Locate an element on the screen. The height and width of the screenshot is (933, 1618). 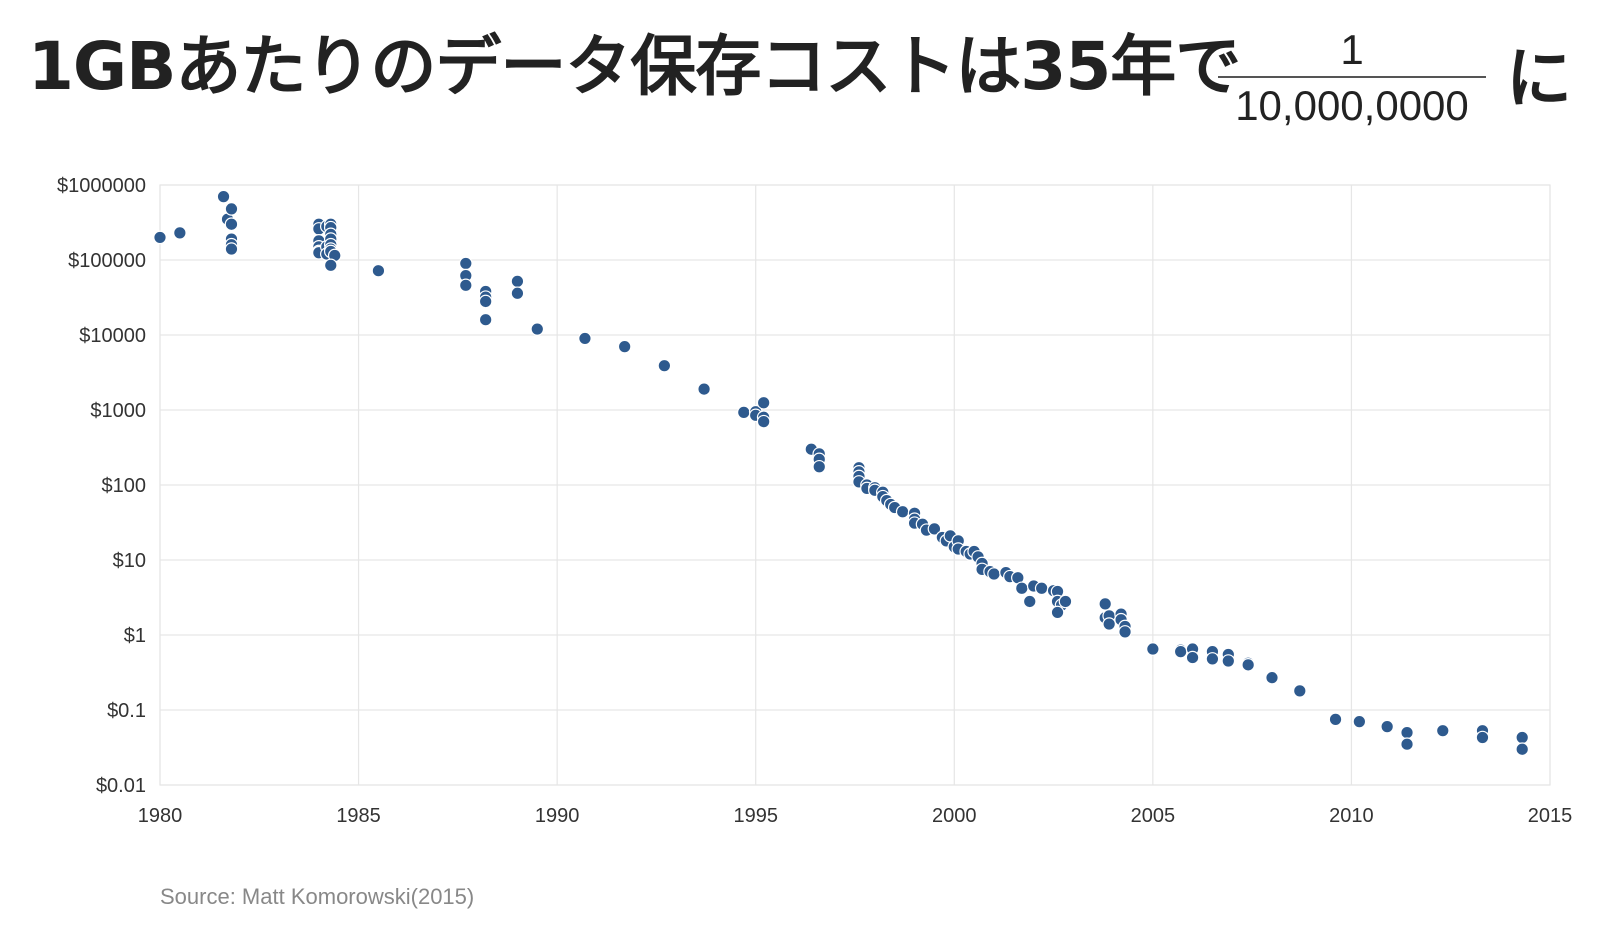
x-tick-label: 2010 is located at coordinates (1351, 816).